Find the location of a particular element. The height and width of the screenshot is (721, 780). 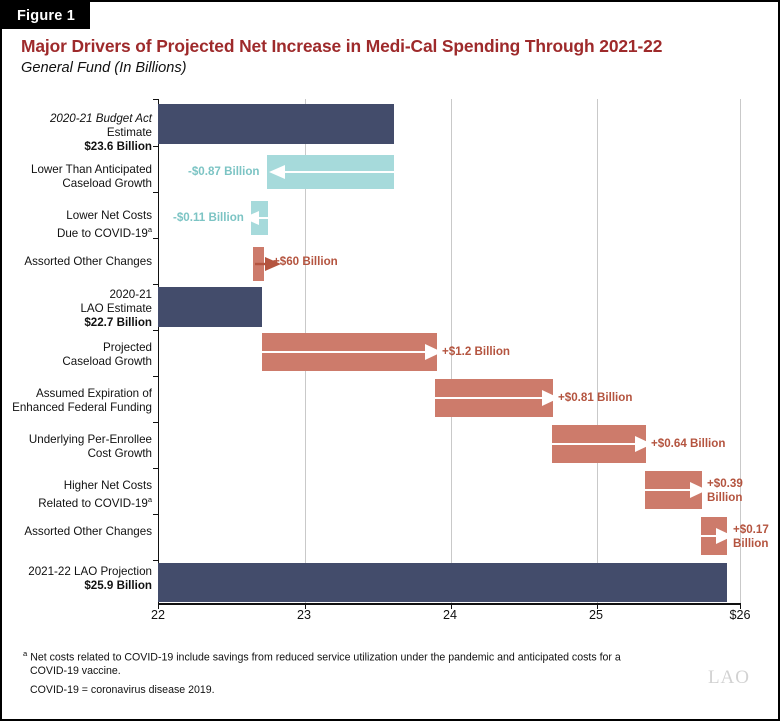

bar-lower-caseload-growth is located at coordinates (330, 172).